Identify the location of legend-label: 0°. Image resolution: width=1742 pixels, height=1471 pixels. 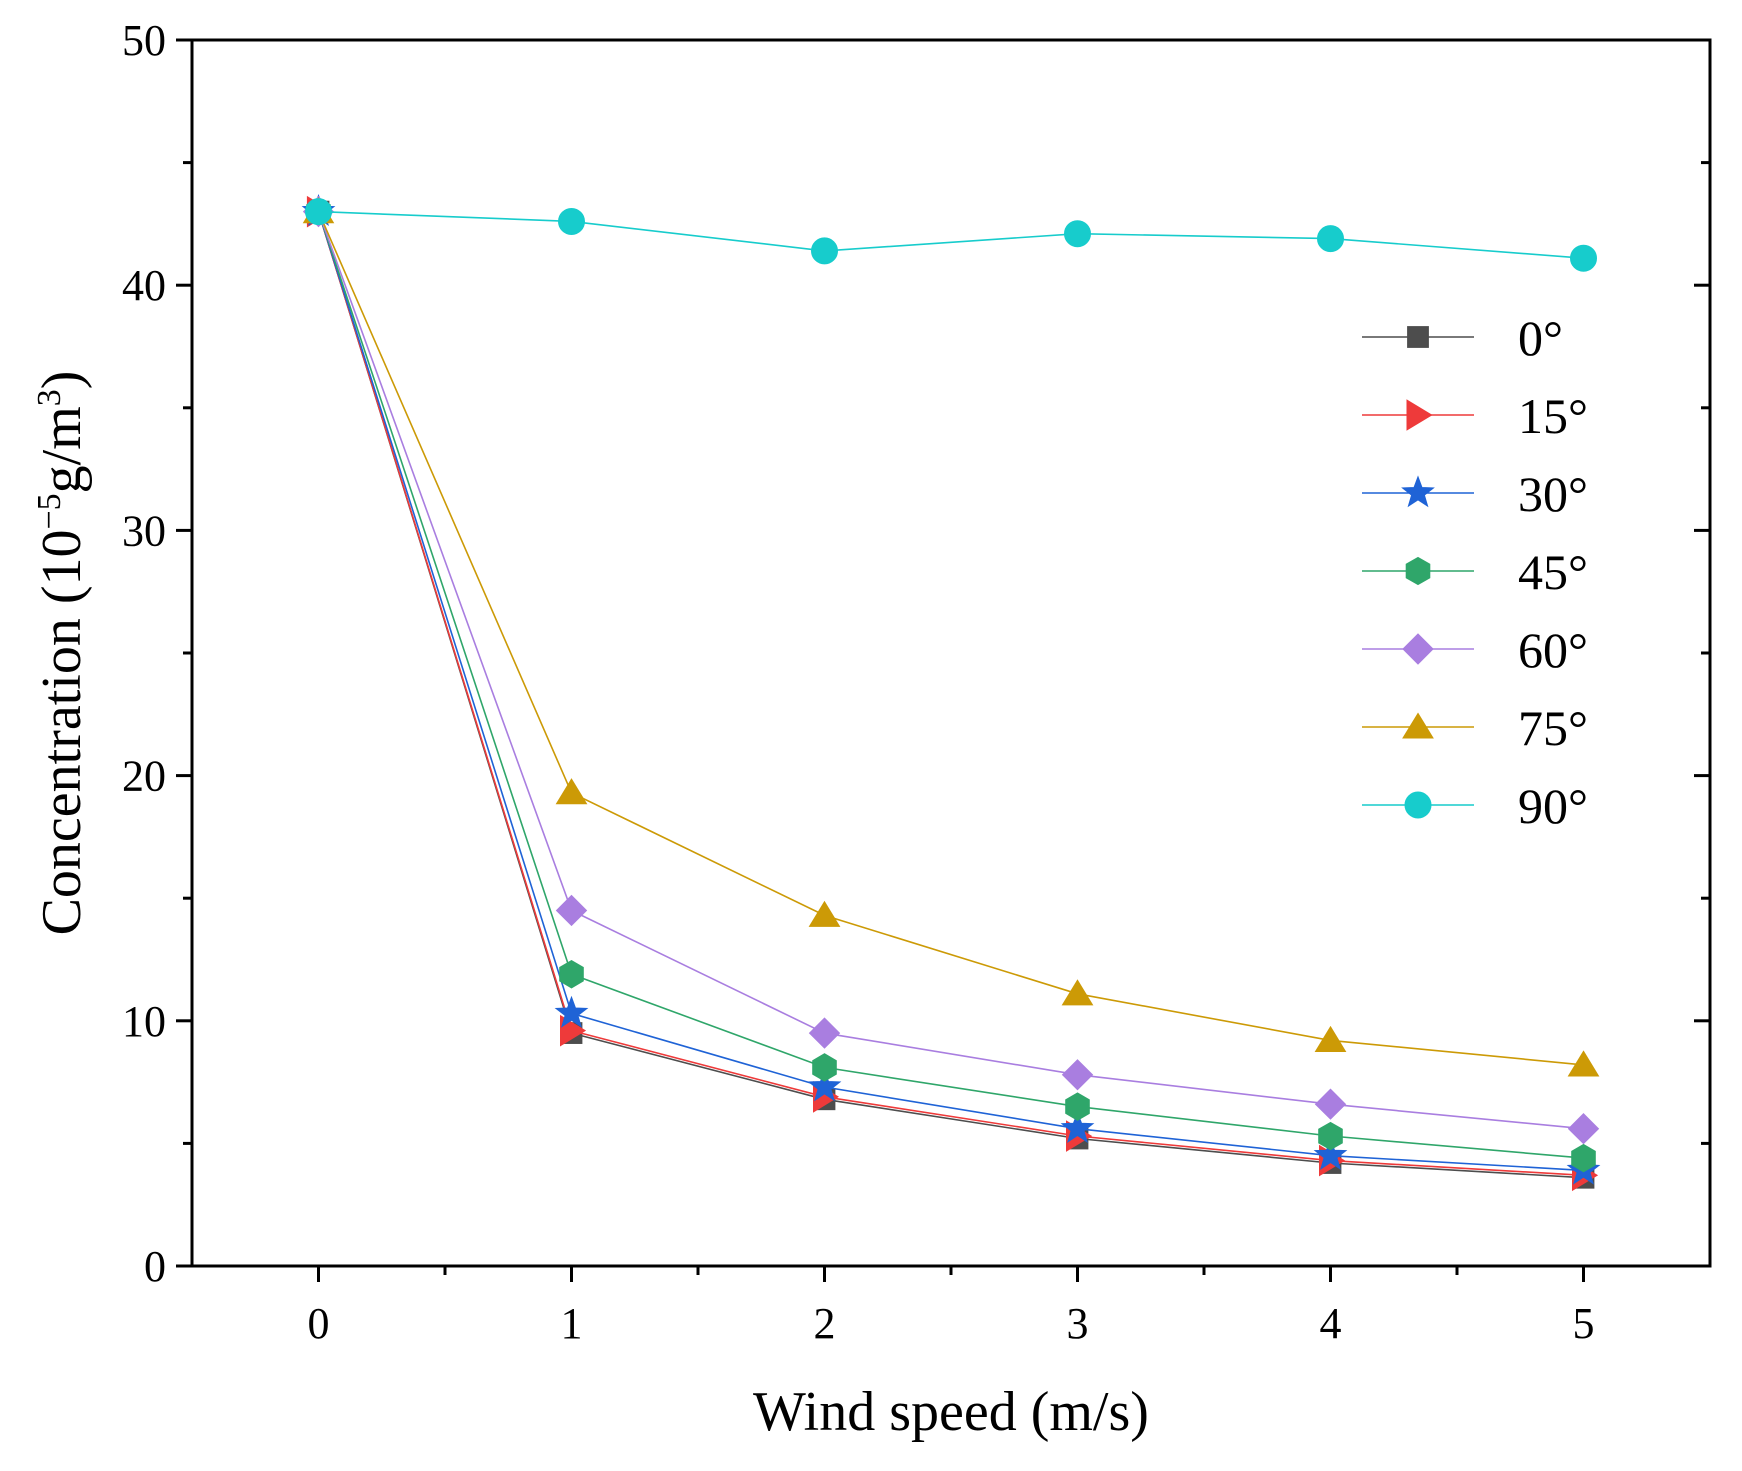
(1540, 338).